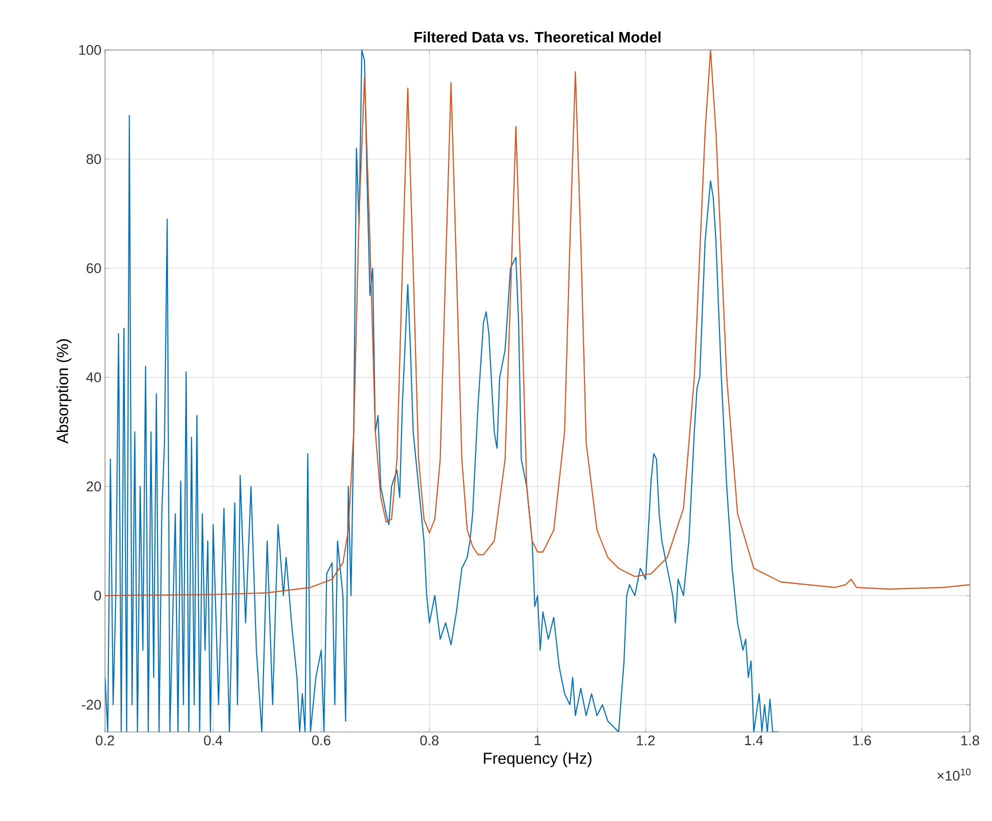 The image size is (992, 821). What do you see at coordinates (90, 50) in the screenshot?
I see `y-tick-label: 100` at bounding box center [90, 50].